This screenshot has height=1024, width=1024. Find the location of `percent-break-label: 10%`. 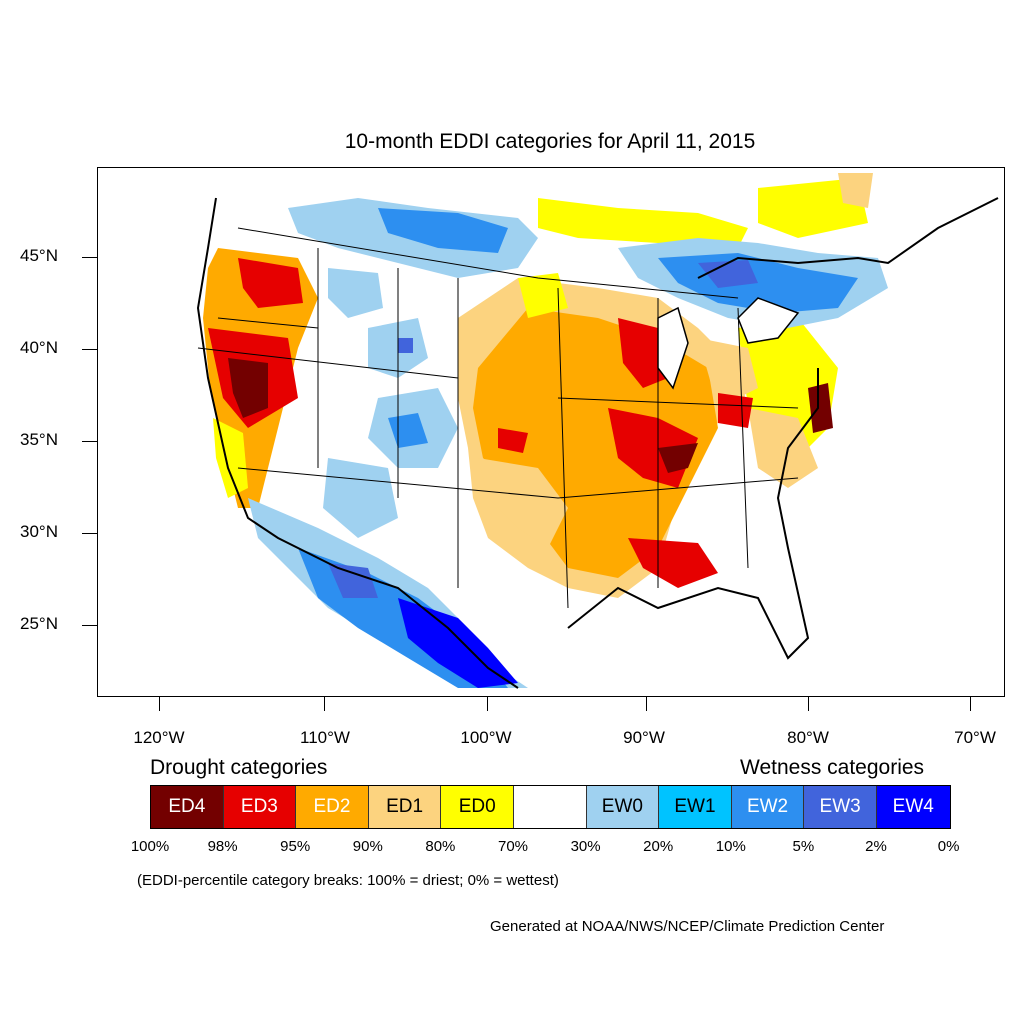

percent-break-label: 10% is located at coordinates (730, 846).